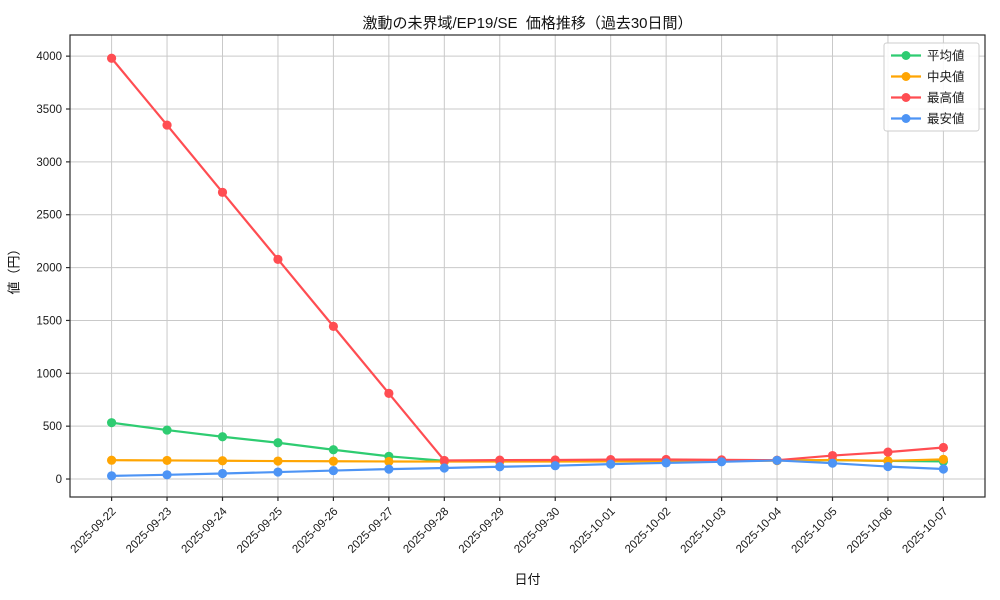 The image size is (1000, 600). I want to click on legend-entry-max: 最高値, so click(928, 97).